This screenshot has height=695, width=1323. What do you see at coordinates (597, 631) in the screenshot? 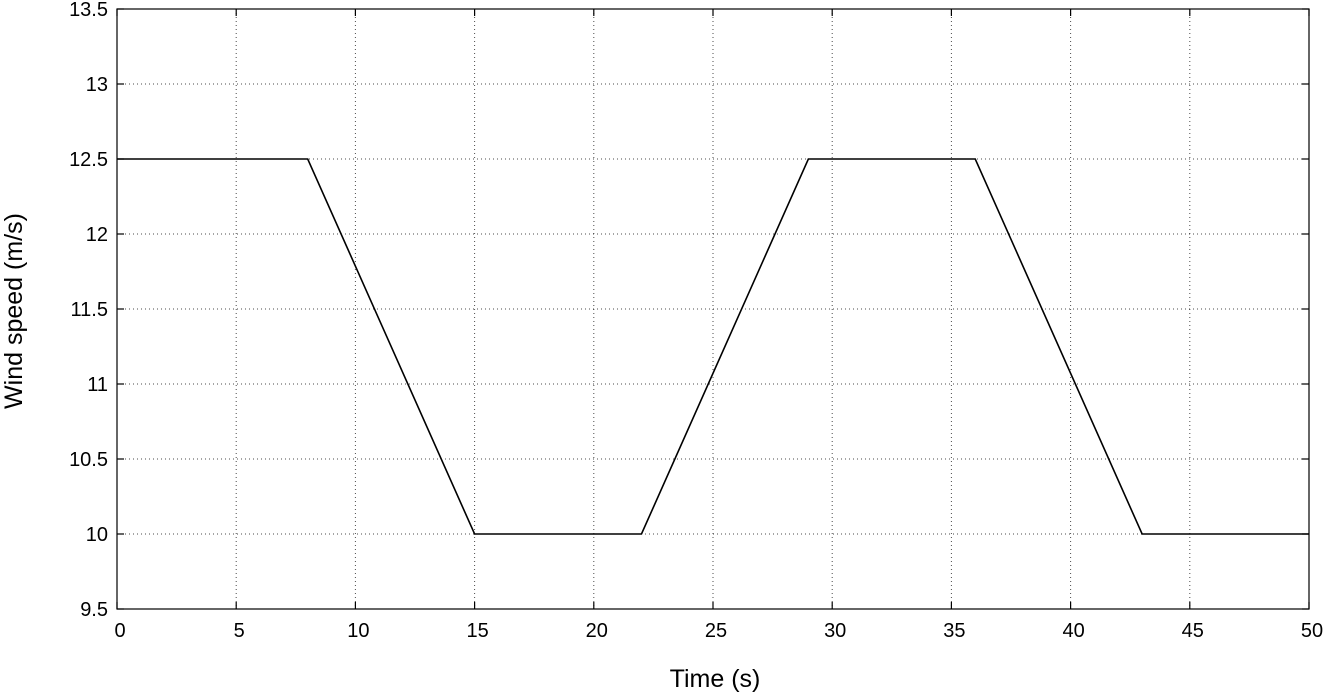
I see `x-tick-label: 20` at bounding box center [597, 631].